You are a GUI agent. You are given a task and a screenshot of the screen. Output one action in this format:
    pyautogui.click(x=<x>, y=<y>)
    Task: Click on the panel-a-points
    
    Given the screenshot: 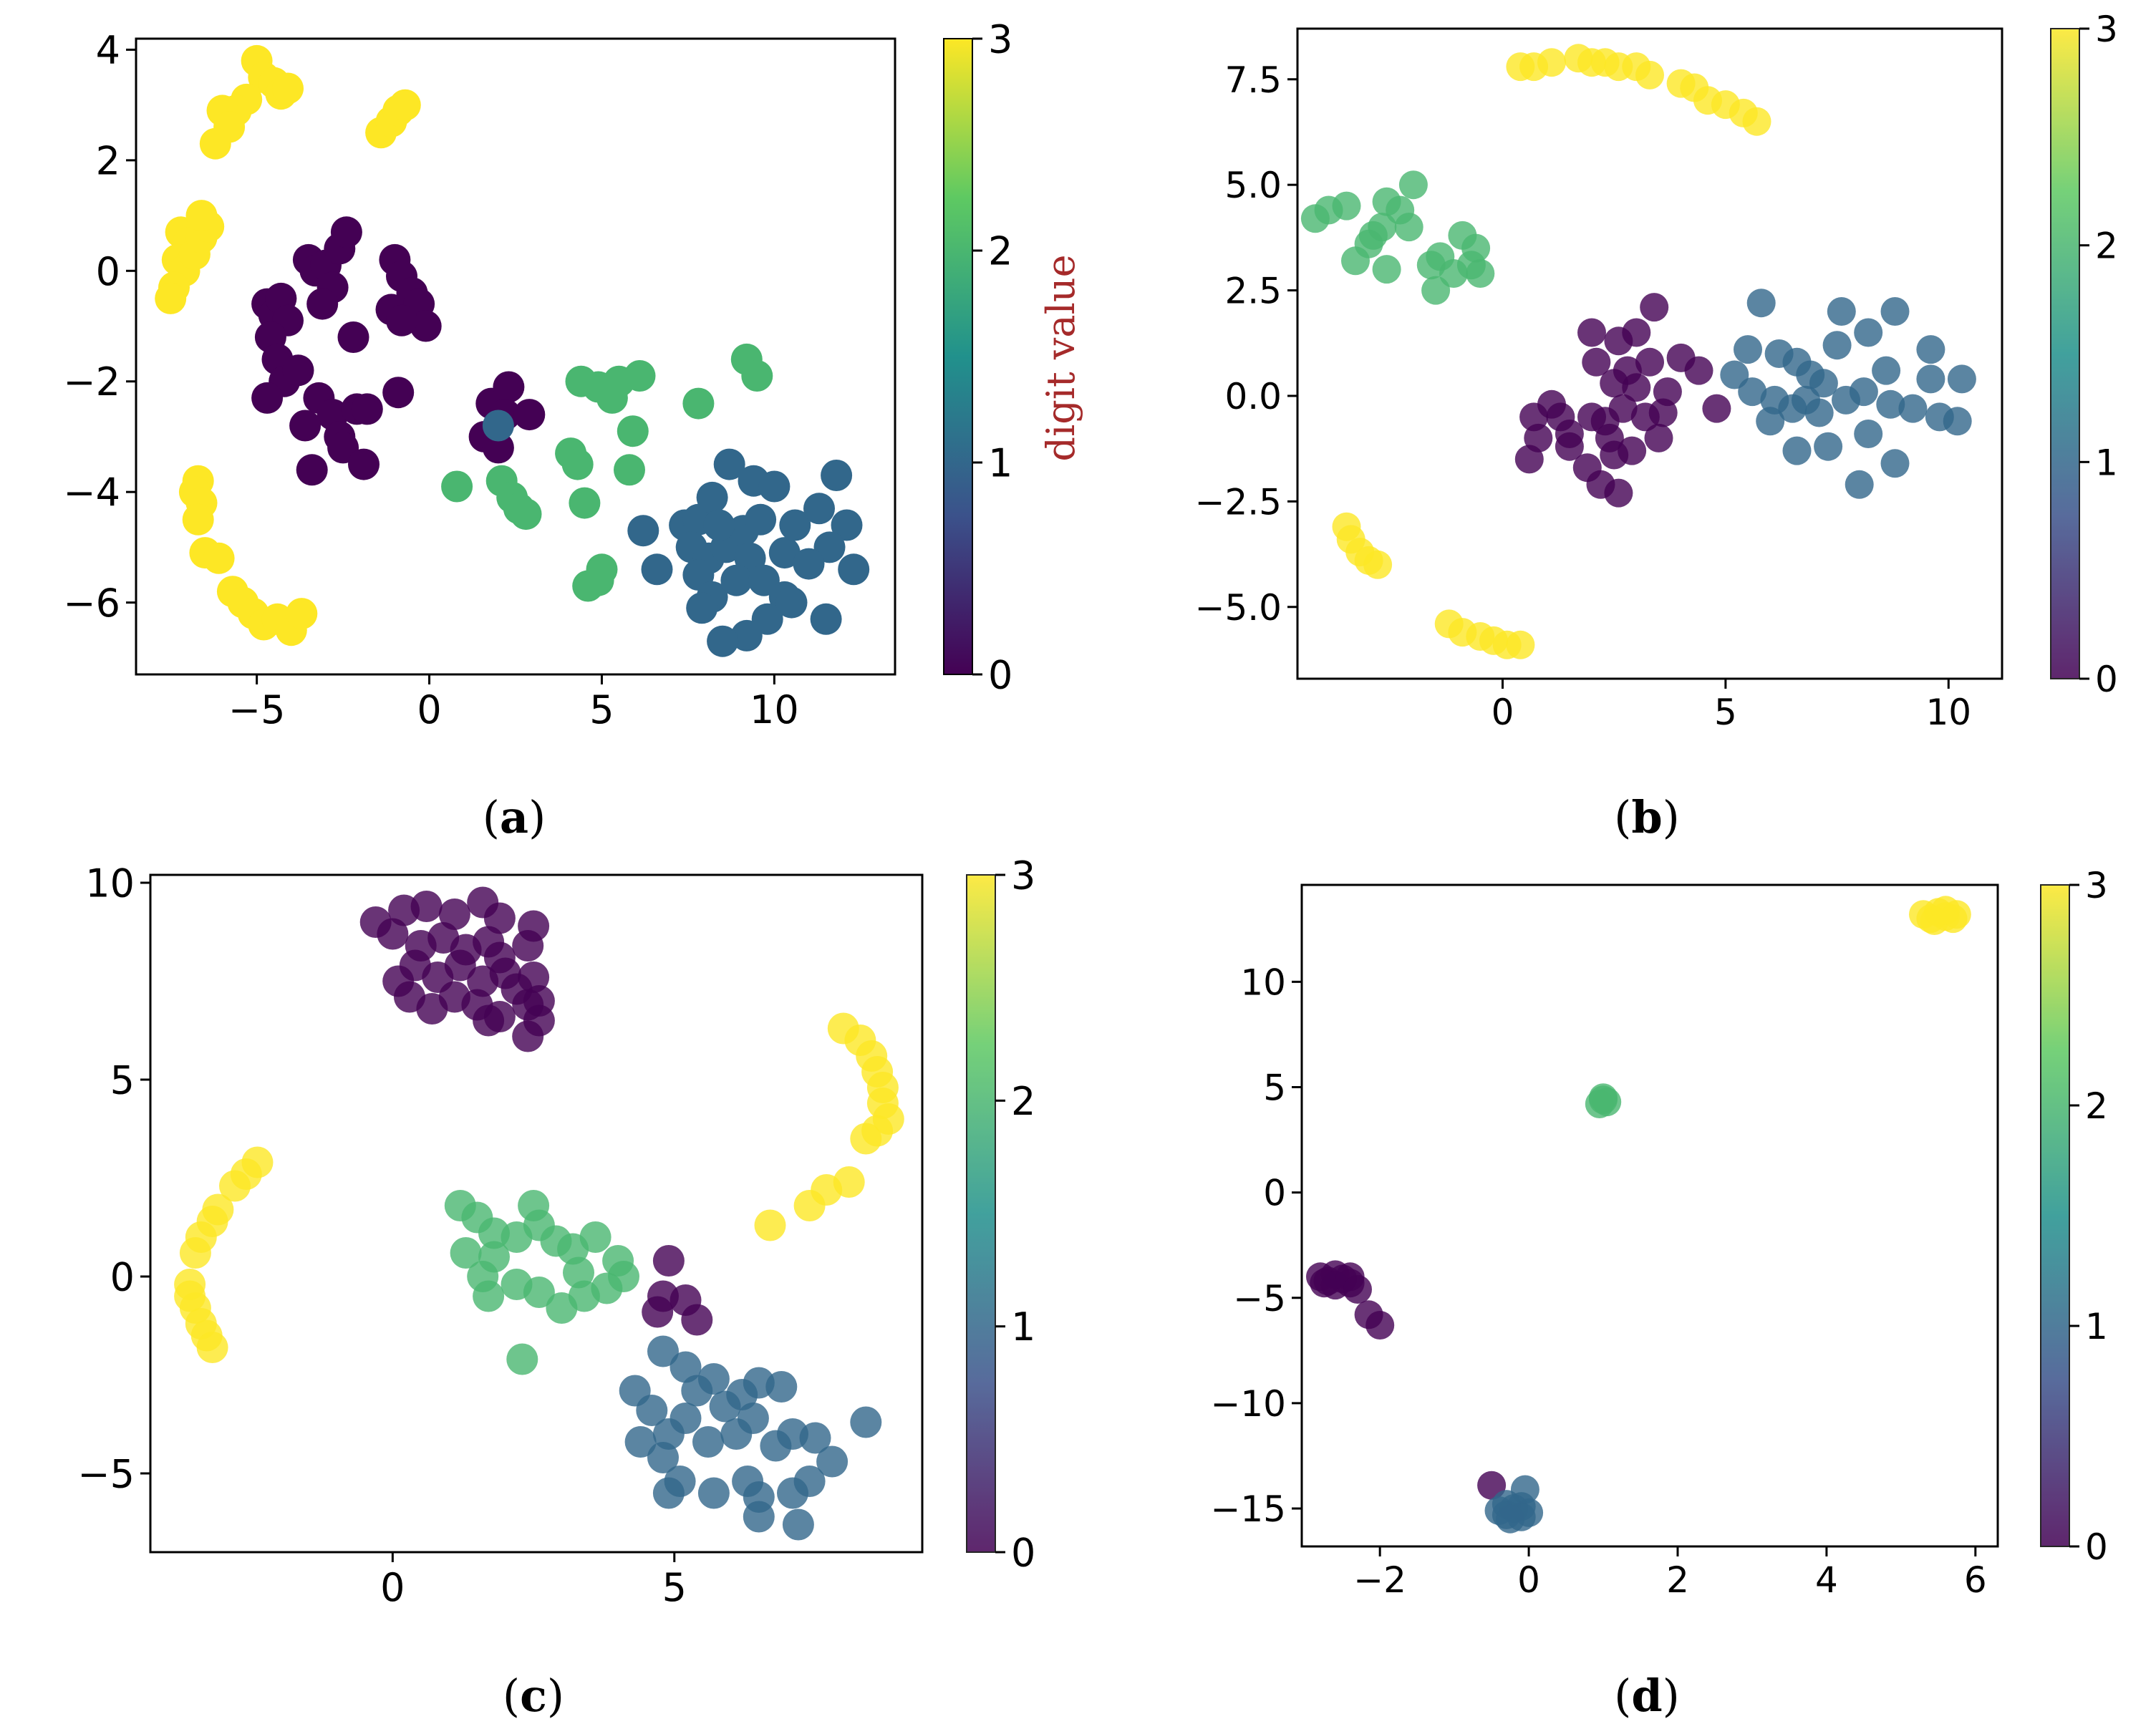 What is the action you would take?
    pyautogui.click(x=512, y=350)
    